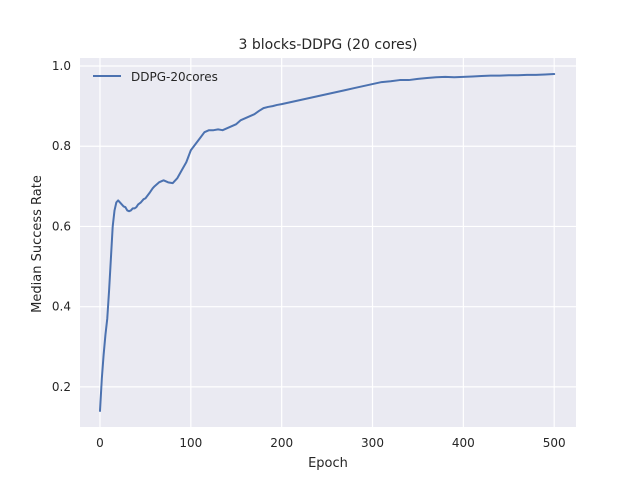 The height and width of the screenshot is (480, 640). Describe the element at coordinates (61, 146) in the screenshot. I see `y-tick-label: 0.8` at that location.